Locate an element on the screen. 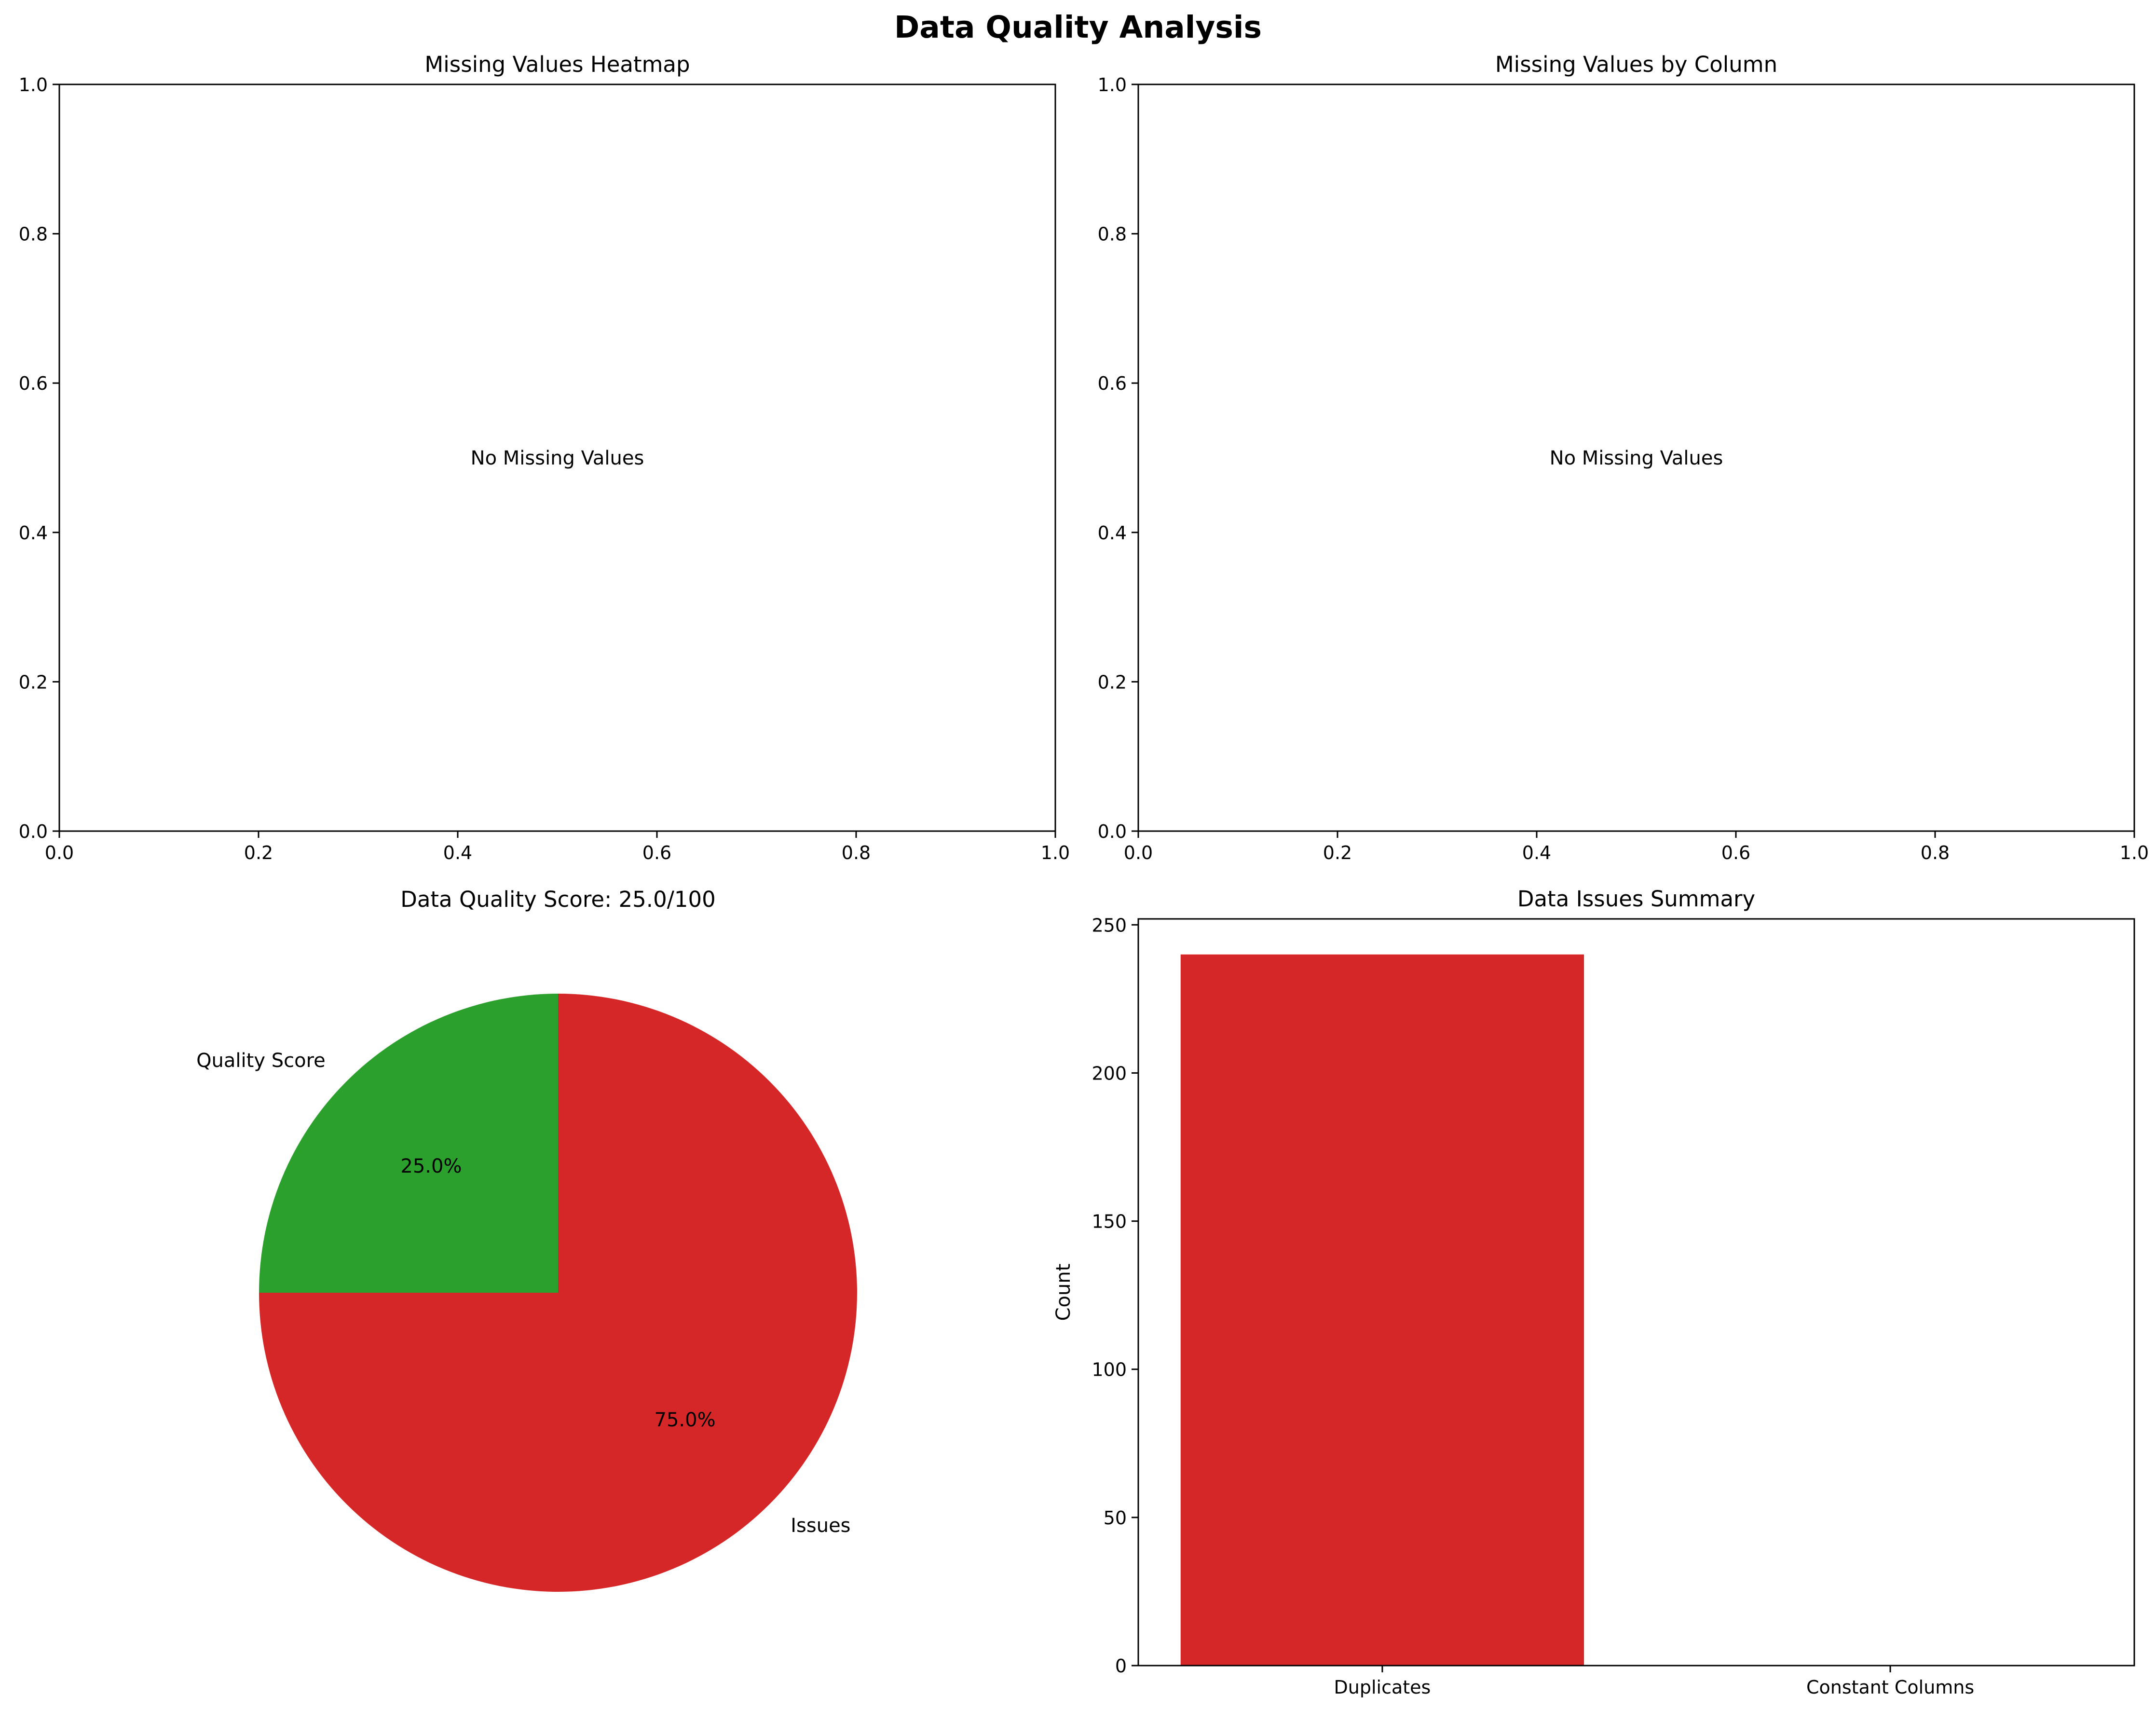 Image resolution: width=2156 pixels, height=1709 pixels. missing-by-column-ytick-label: 1.0 is located at coordinates (1112, 85).